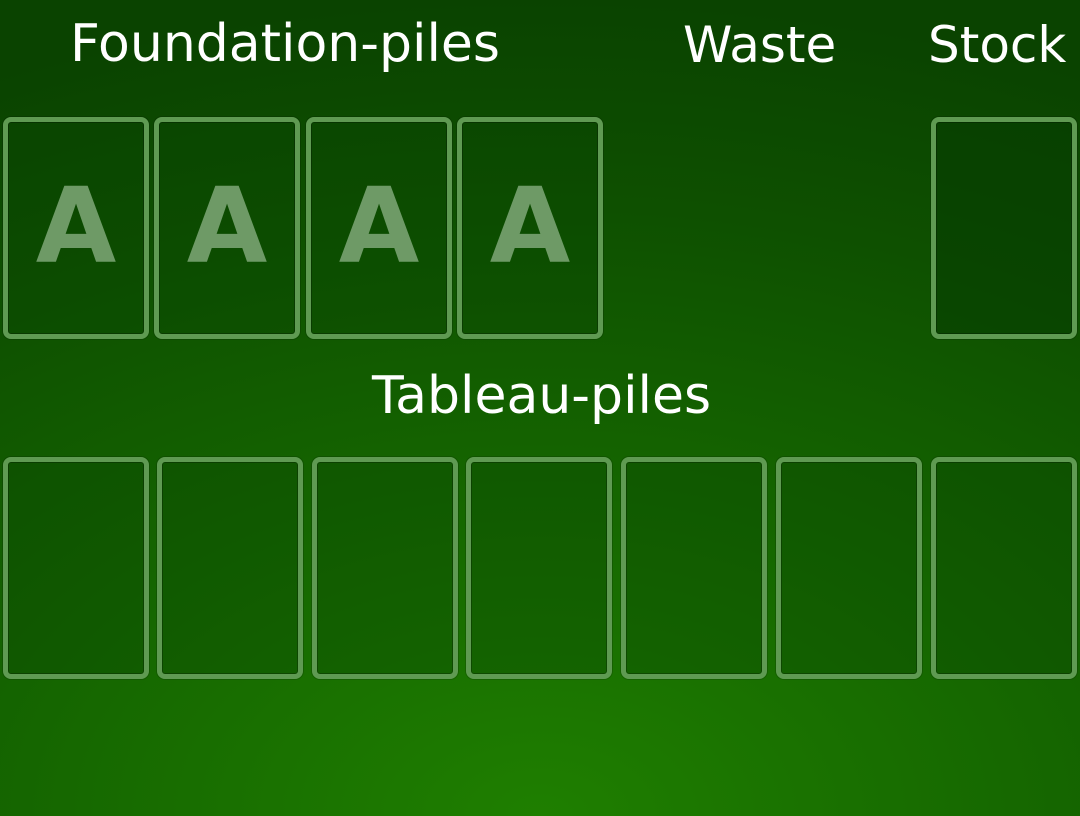  Describe the element at coordinates (760, 45) in the screenshot. I see `waste-label: Waste` at that location.